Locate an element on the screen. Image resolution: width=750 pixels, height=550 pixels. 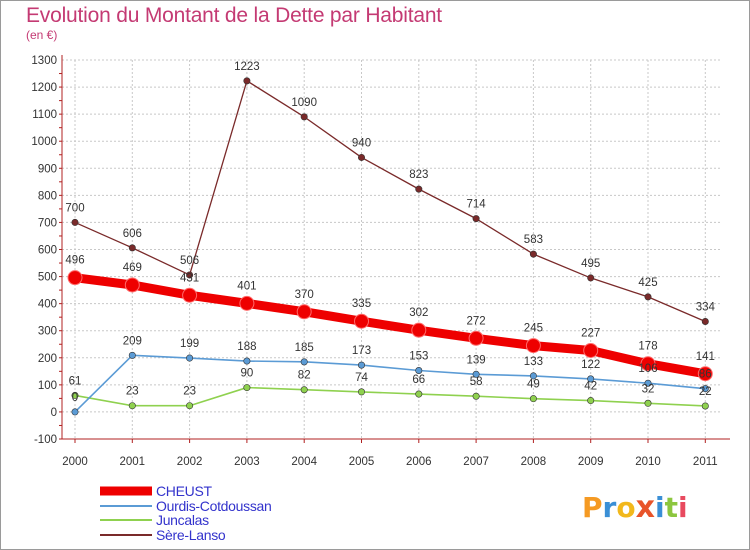
data-label-s-re-lanso: 334 is located at coordinates (706, 308).